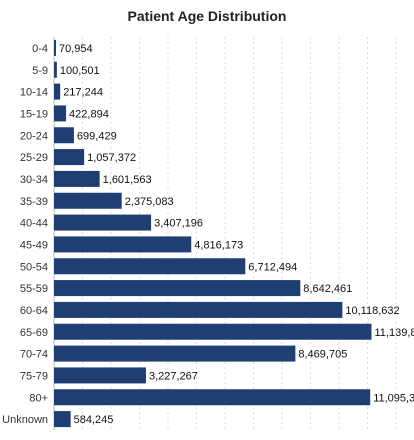 The image size is (414, 440). I want to click on value-label: 100,501, so click(80, 71).